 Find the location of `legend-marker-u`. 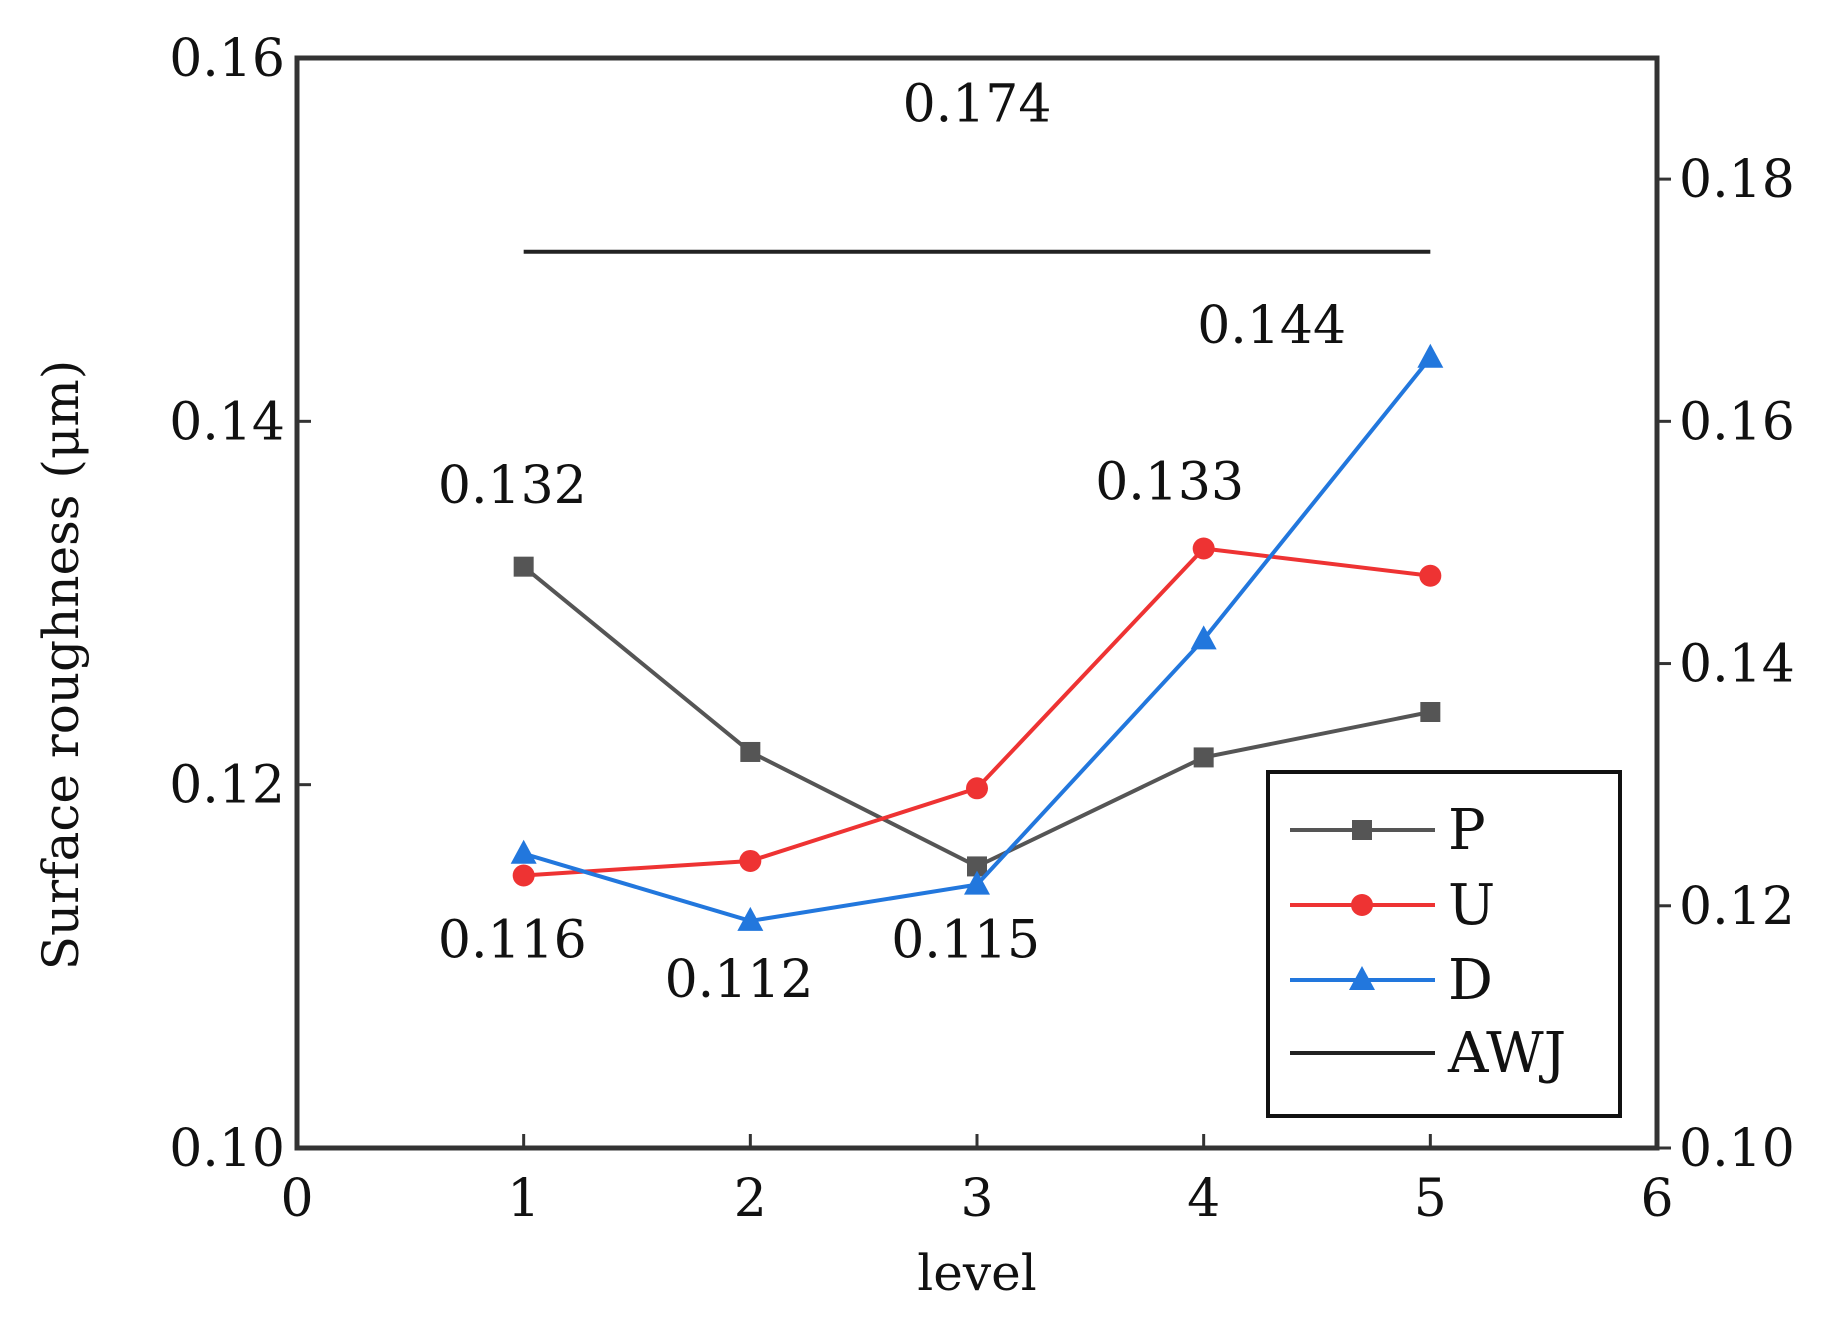

legend-marker-u is located at coordinates (1362, 905).